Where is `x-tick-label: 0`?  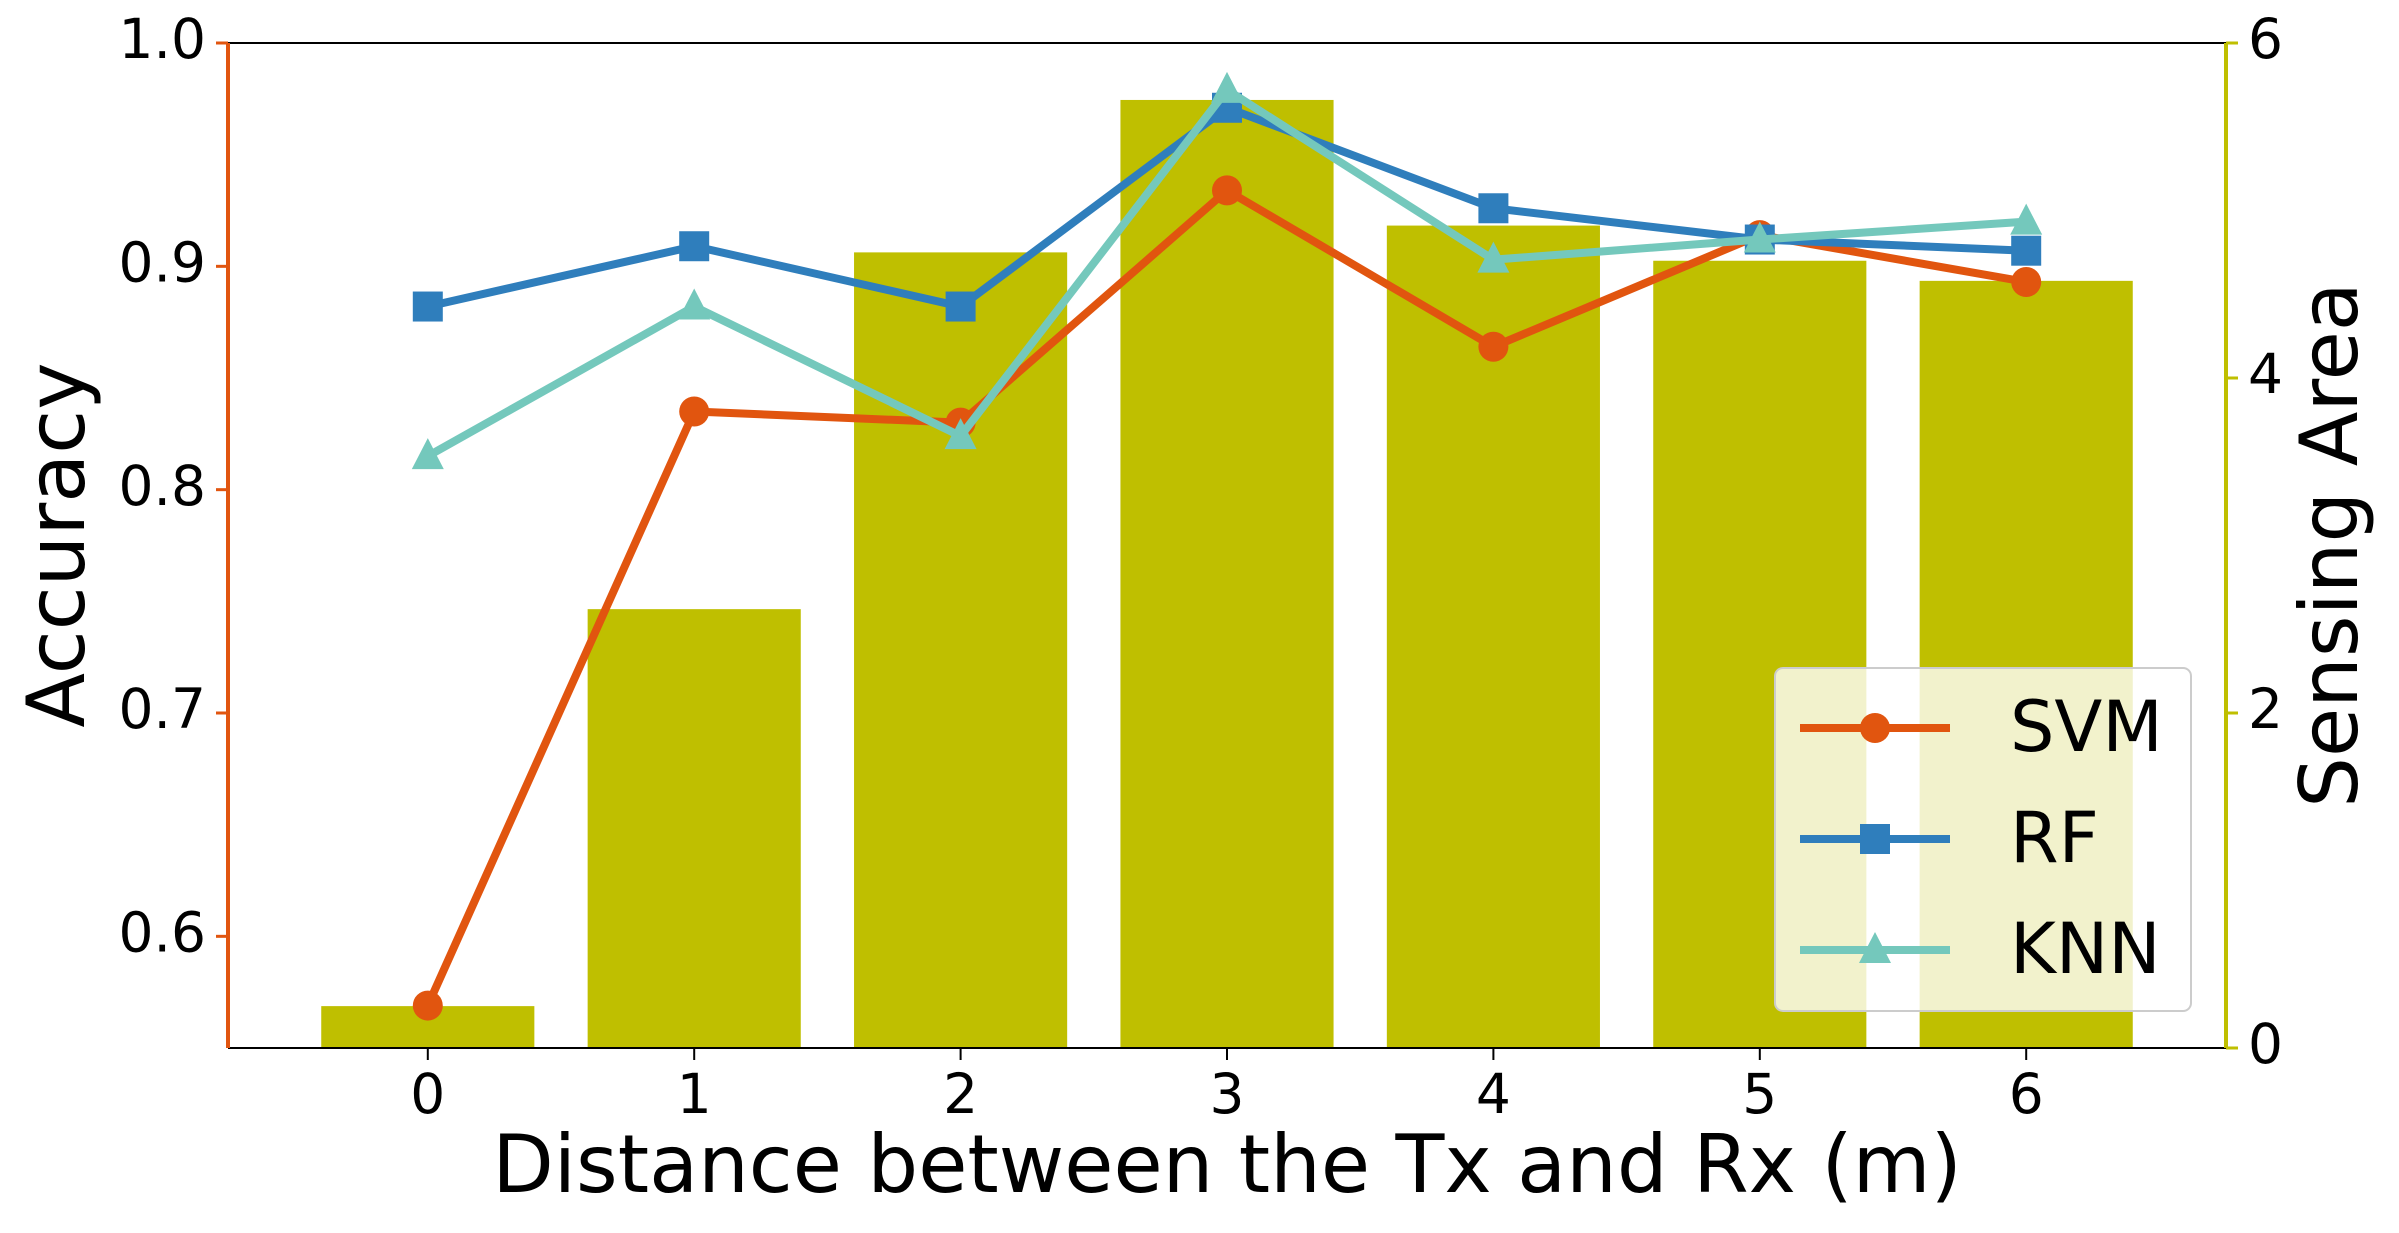 x-tick-label: 0 is located at coordinates (427, 1094).